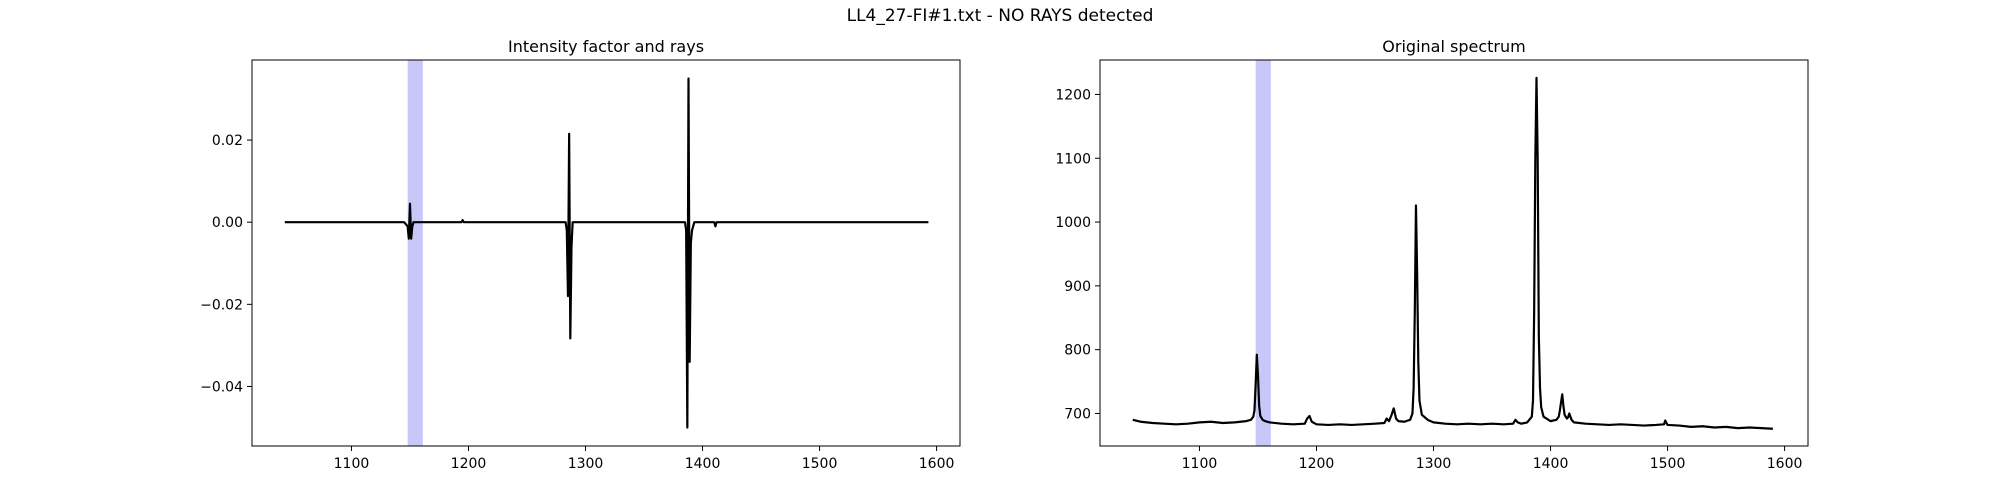  I want to click on panel-title: Intensity factor and rays, so click(606, 46).